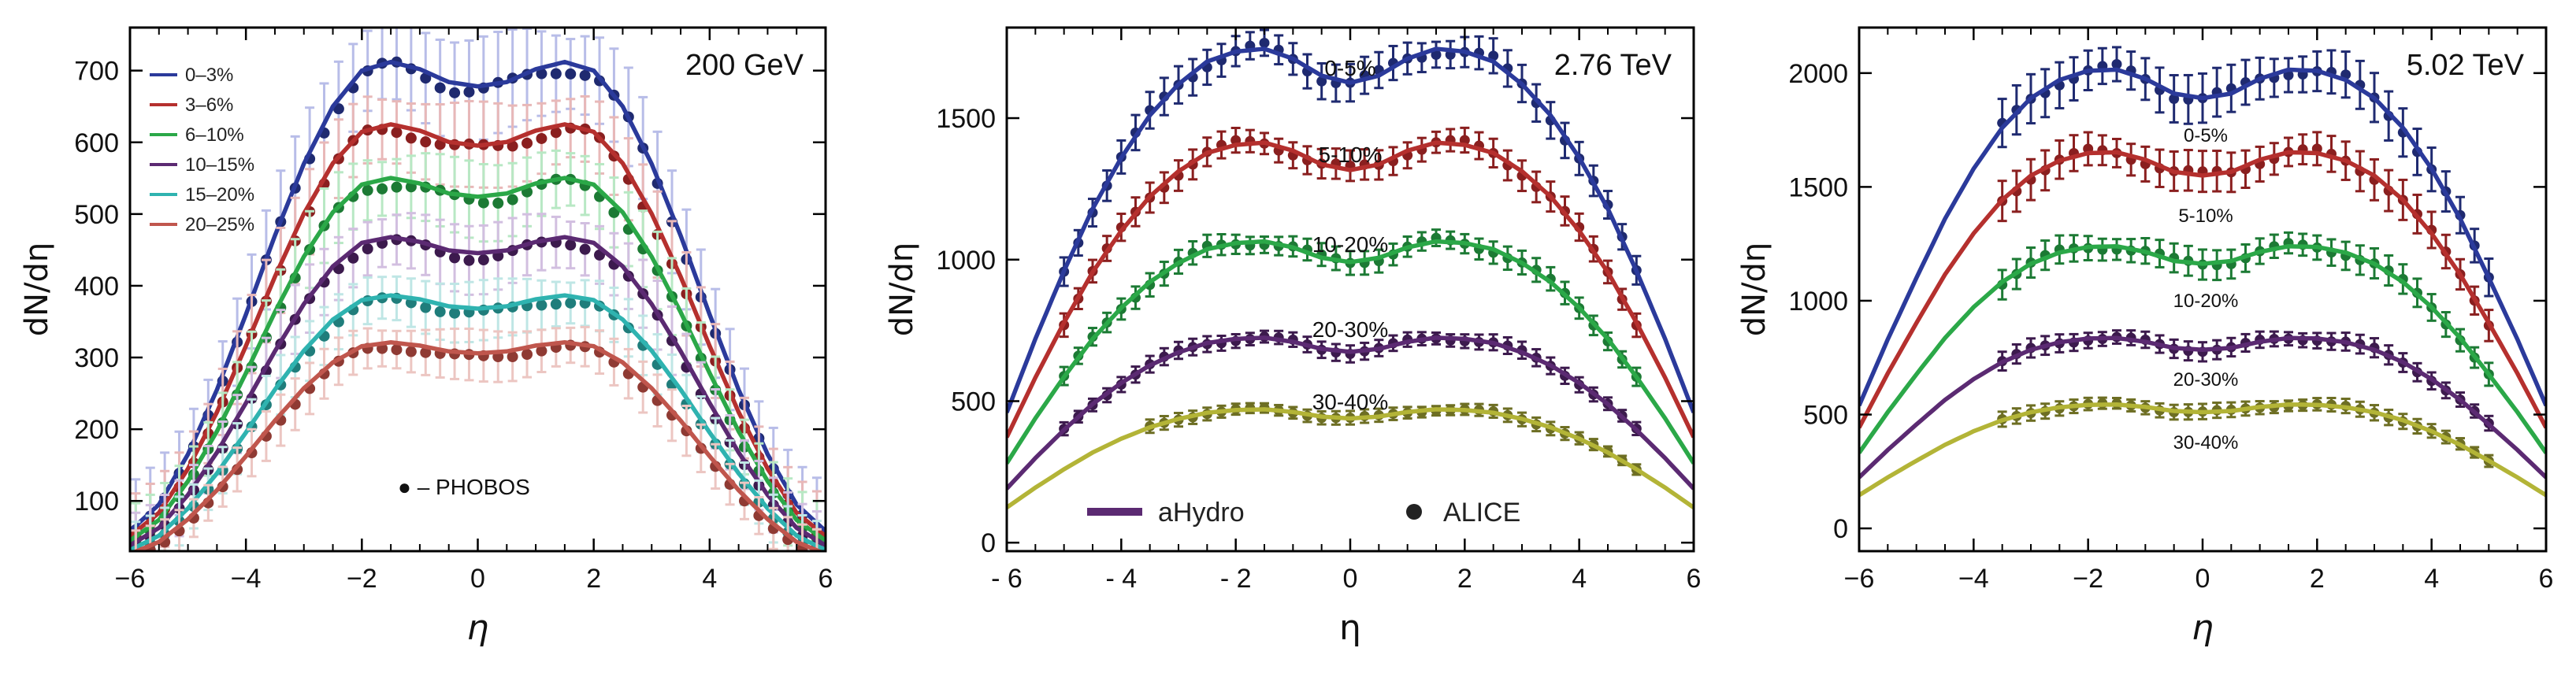 The image size is (2576, 685). I want to click on legend-label: 15–20%, so click(219, 195).